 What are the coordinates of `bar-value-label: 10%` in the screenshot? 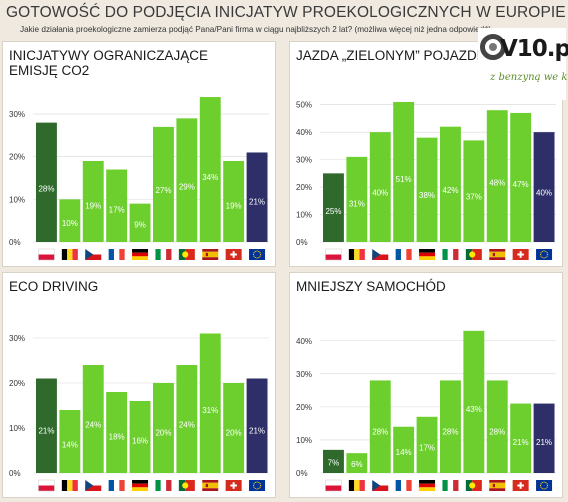 It's located at (70, 223).